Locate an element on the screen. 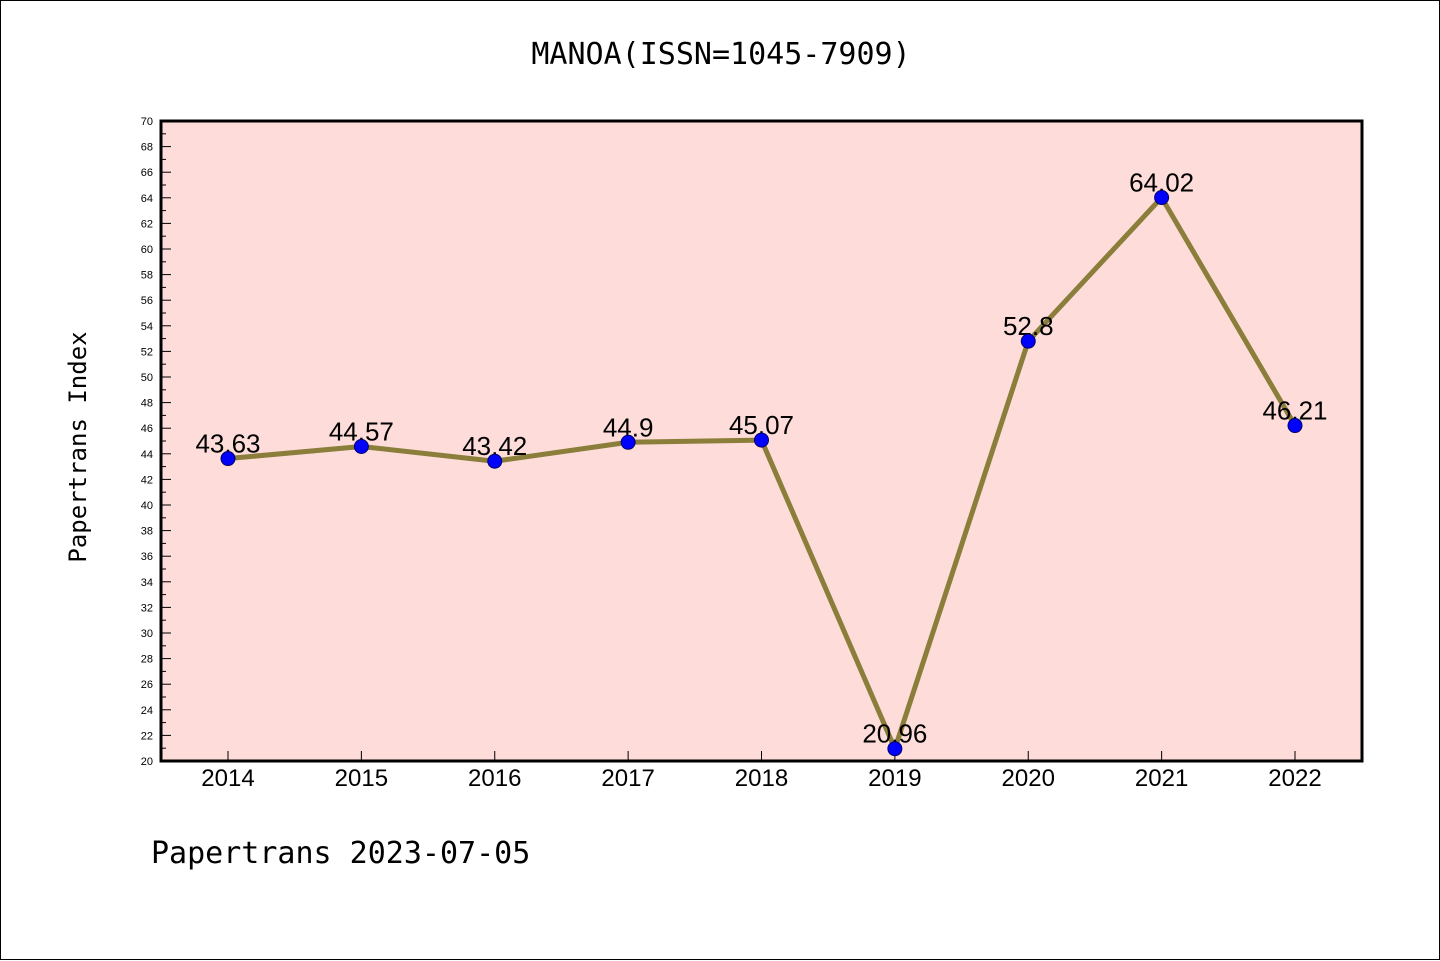 This screenshot has width=1440, height=961. y-tick-label: 68 is located at coordinates (147, 148).